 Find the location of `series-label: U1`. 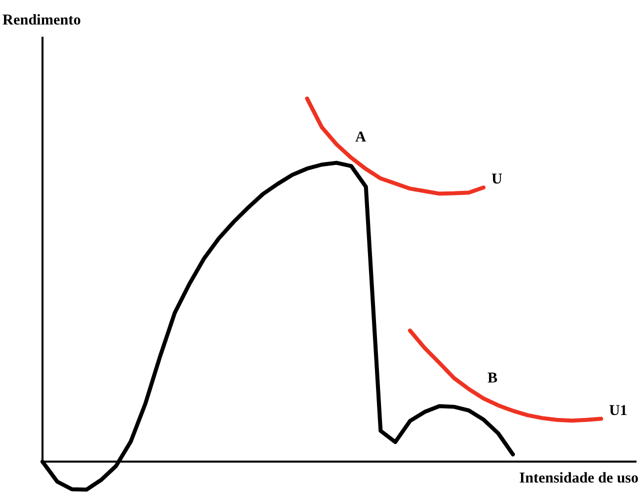

series-label: U1 is located at coordinates (618, 410).